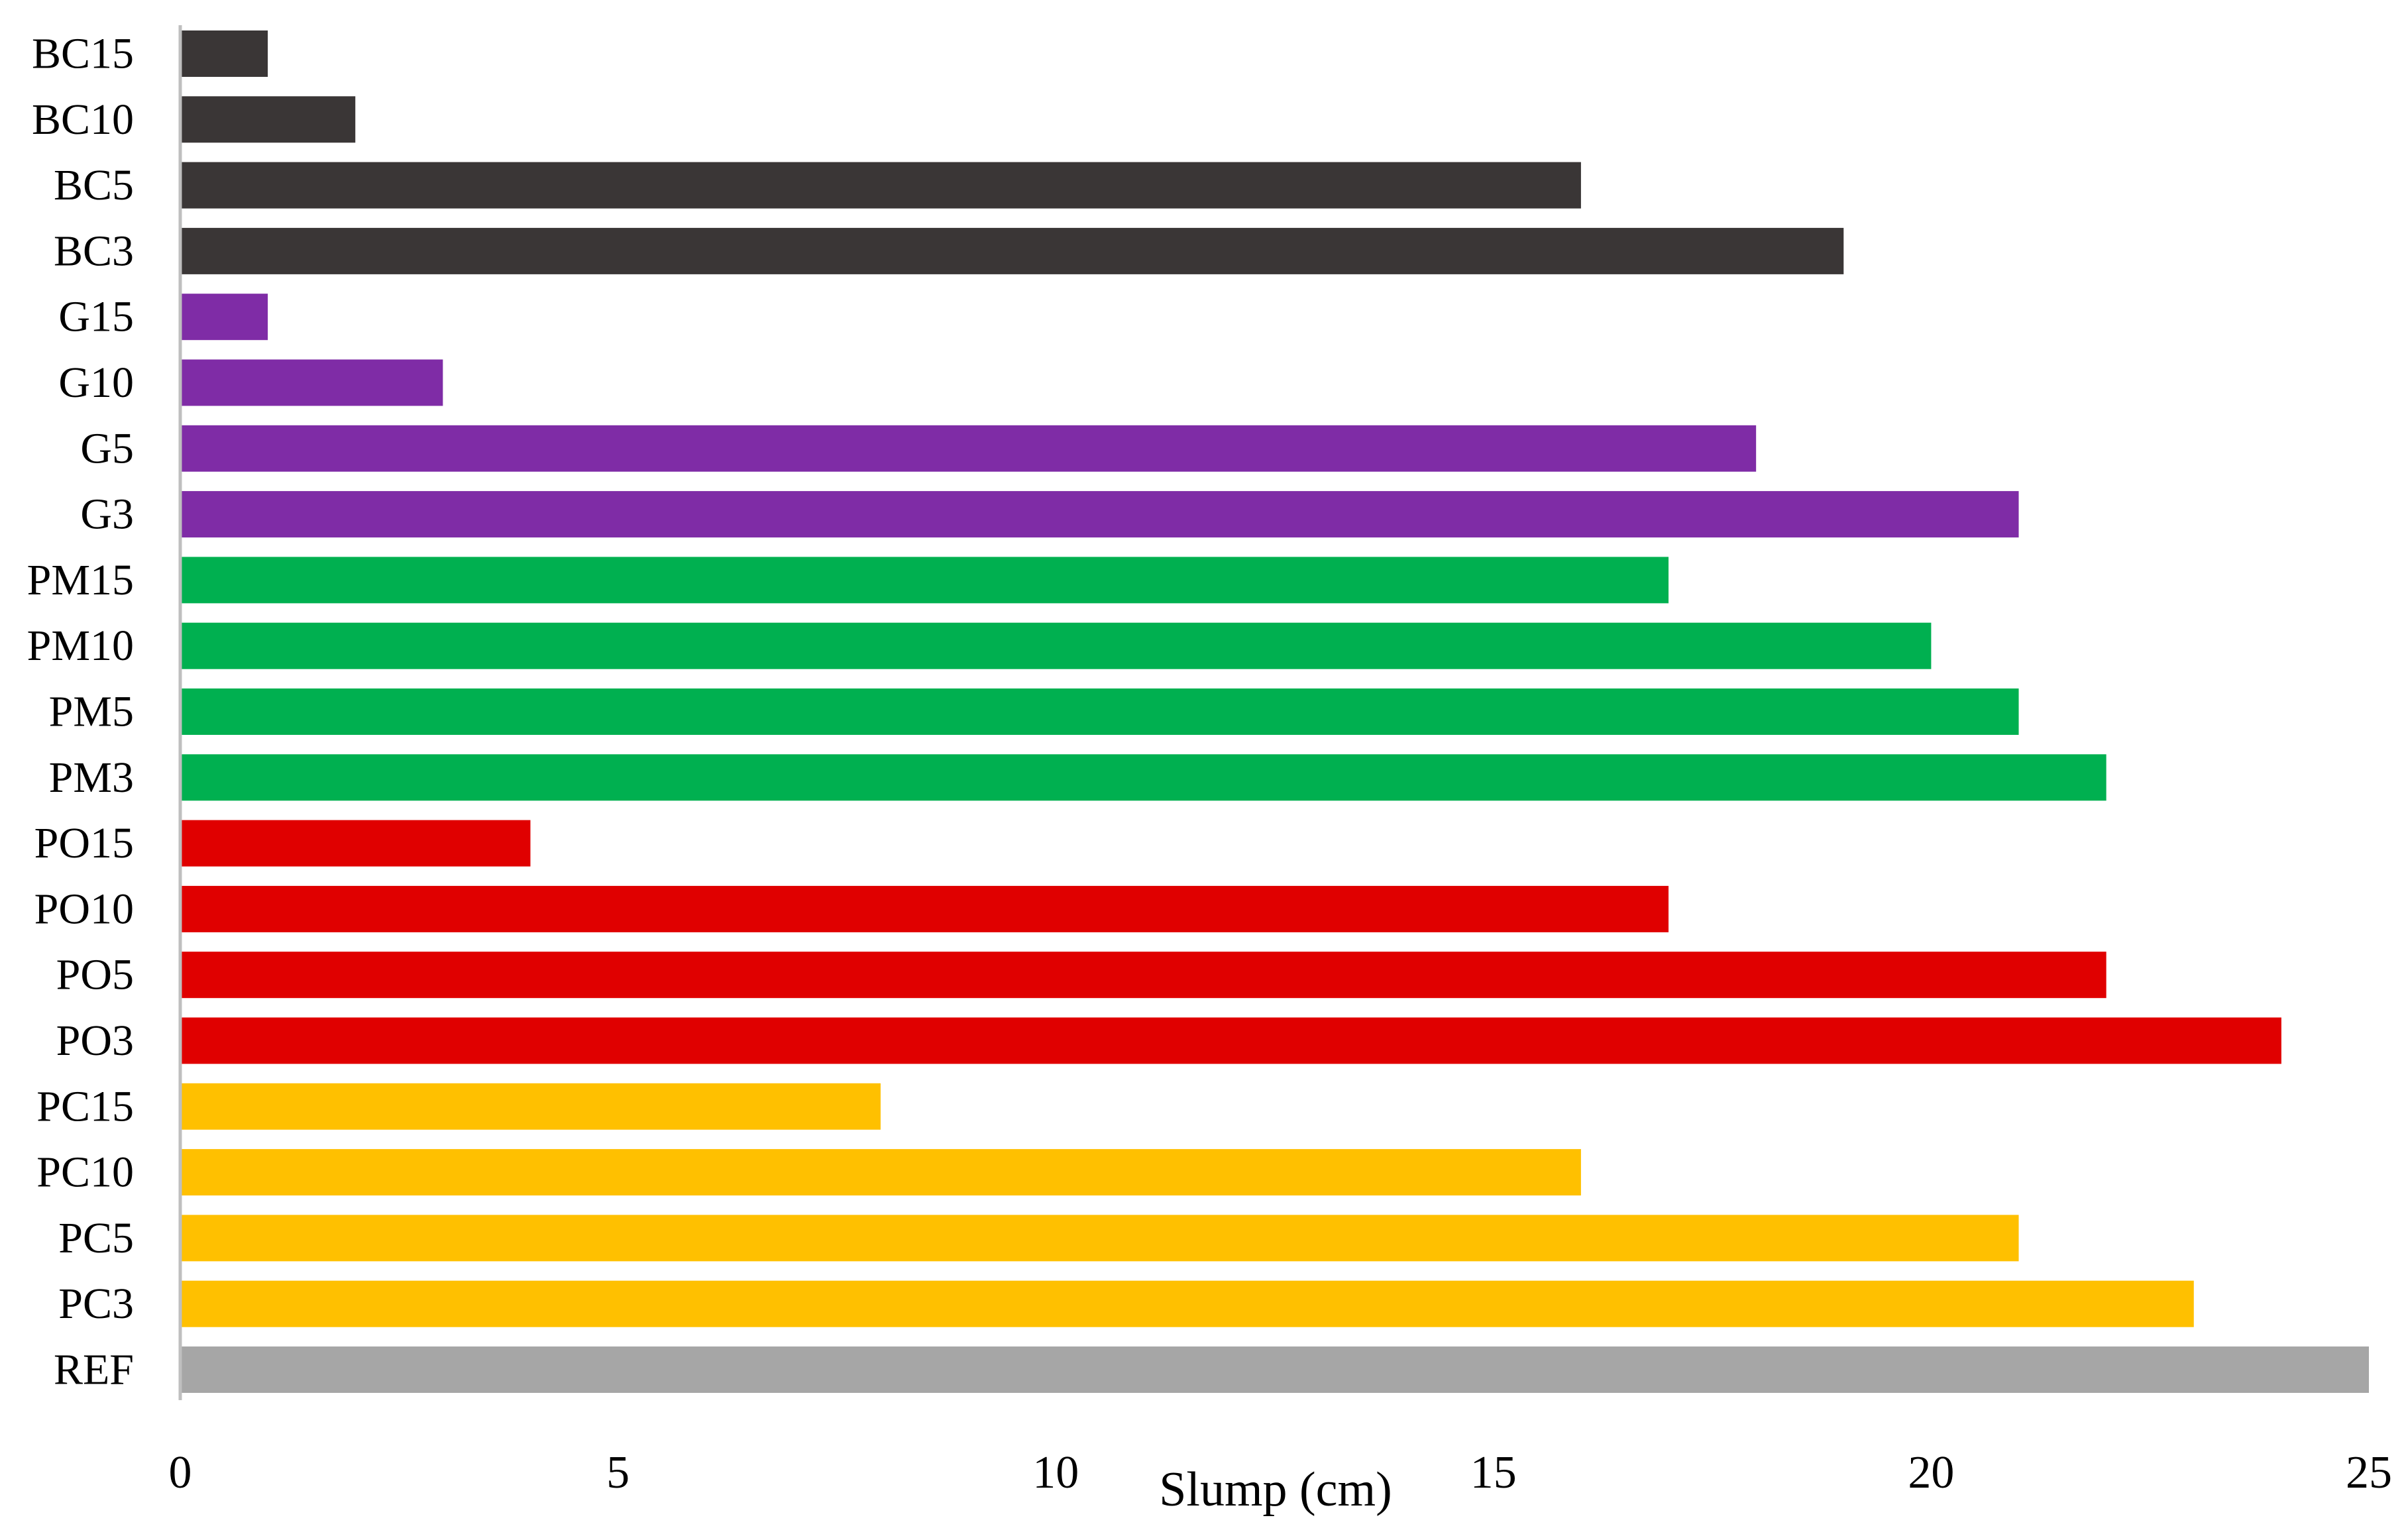 The height and width of the screenshot is (1536, 2408). Describe the element at coordinates (969, 448) in the screenshot. I see `bar-g5` at that location.